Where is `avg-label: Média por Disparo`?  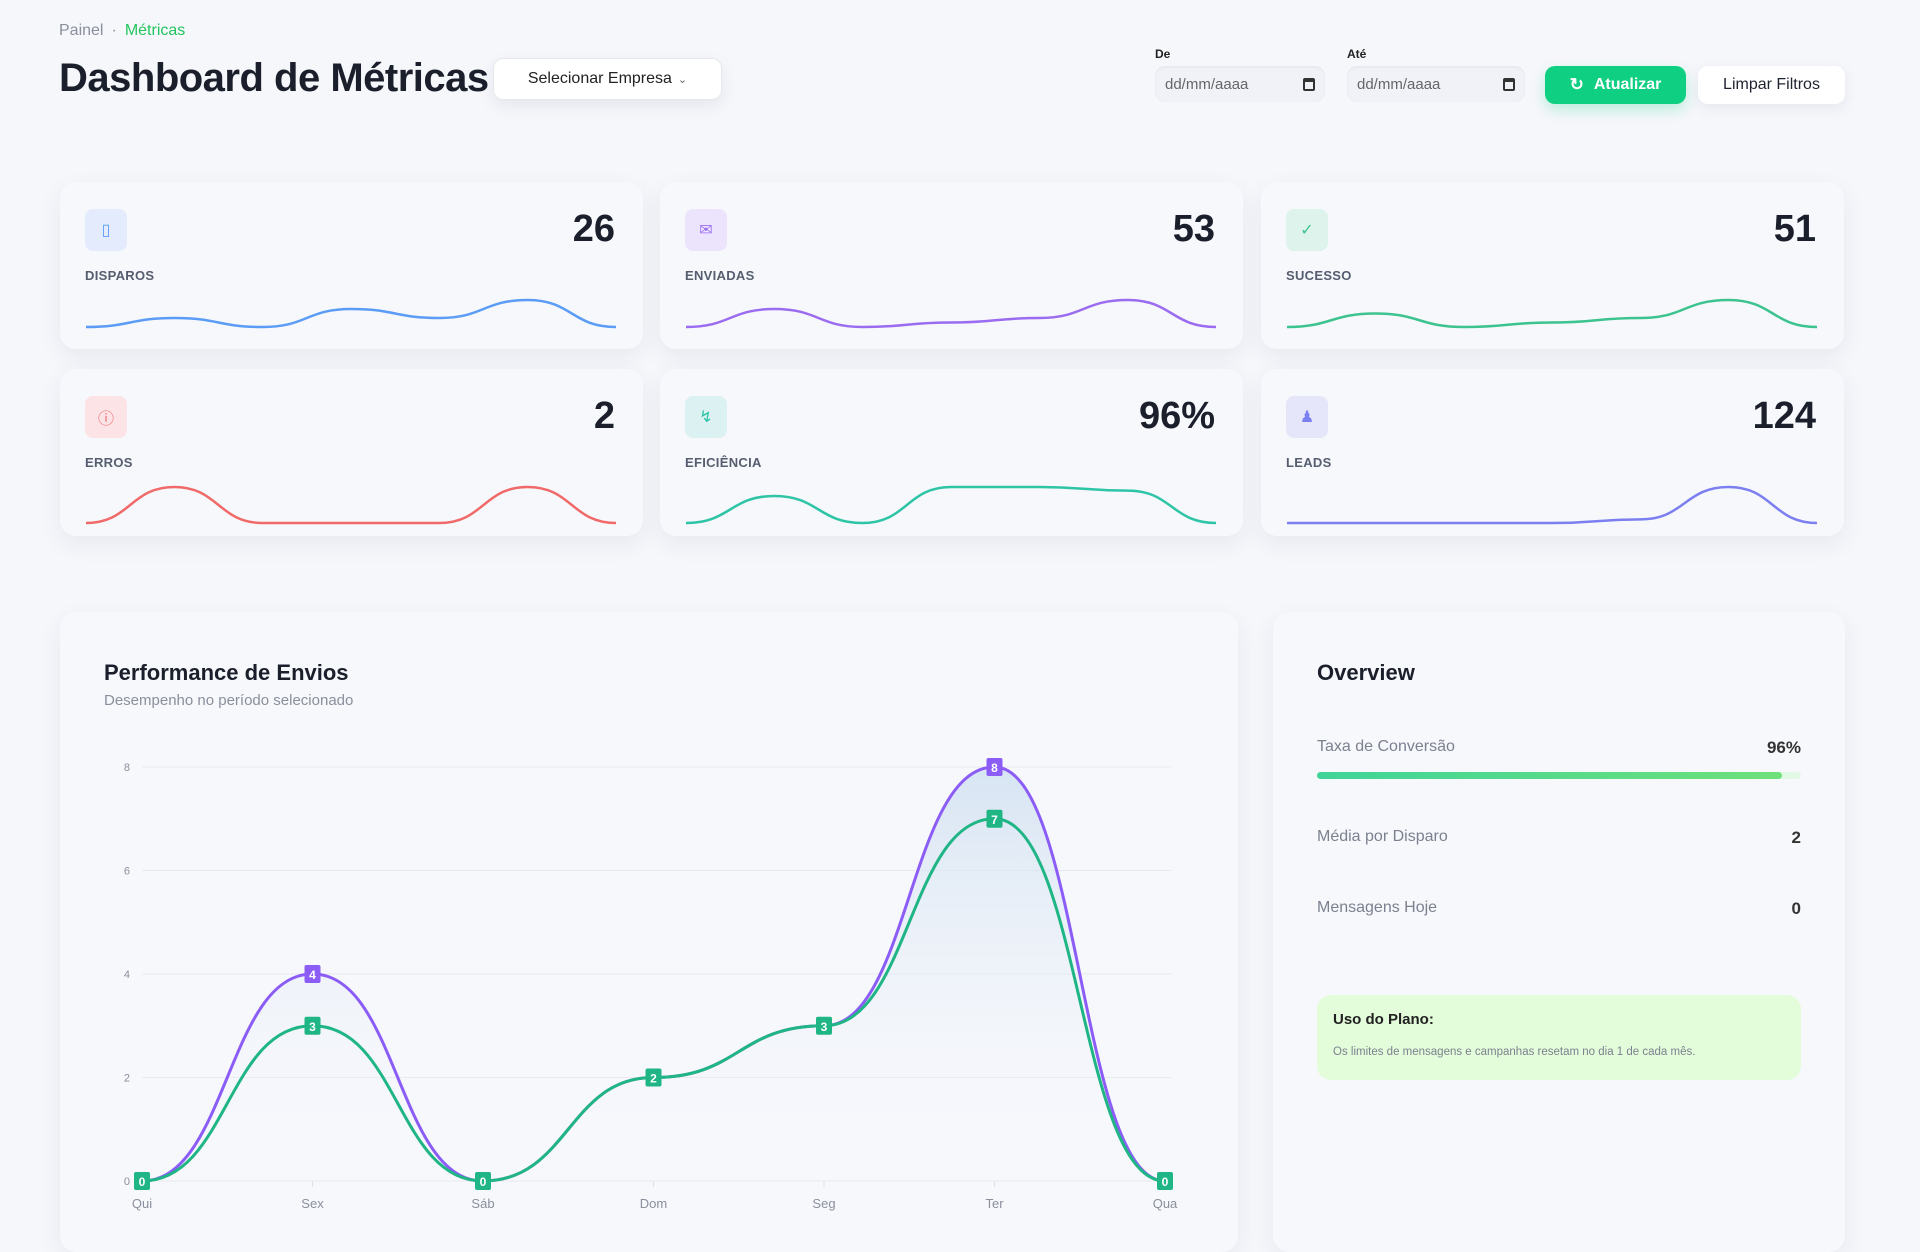 avg-label: Média por Disparo is located at coordinates (1382, 836).